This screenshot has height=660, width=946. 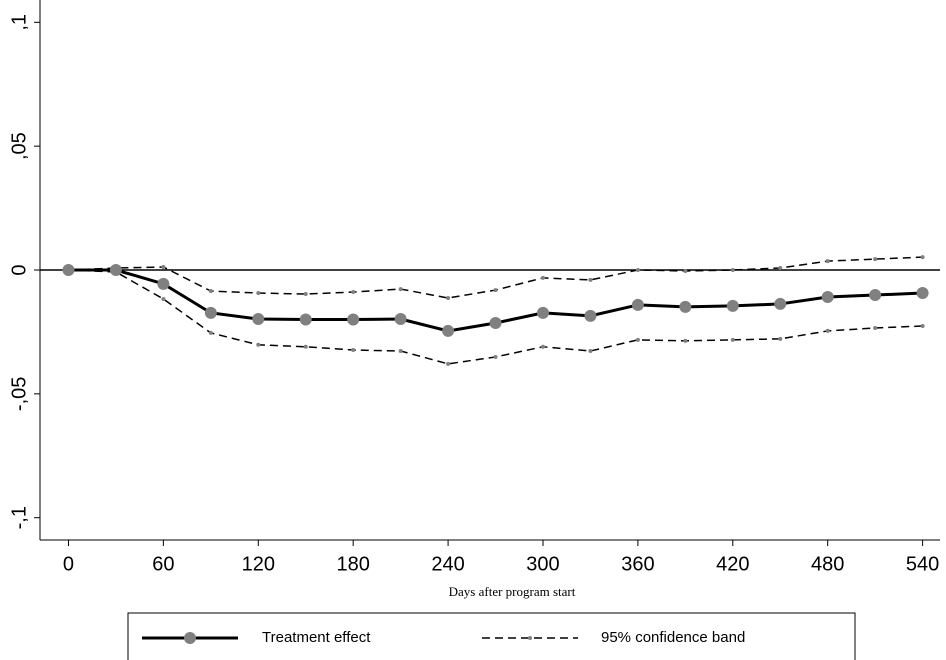 I want to click on x-tick-label: 180, so click(x=352, y=564).